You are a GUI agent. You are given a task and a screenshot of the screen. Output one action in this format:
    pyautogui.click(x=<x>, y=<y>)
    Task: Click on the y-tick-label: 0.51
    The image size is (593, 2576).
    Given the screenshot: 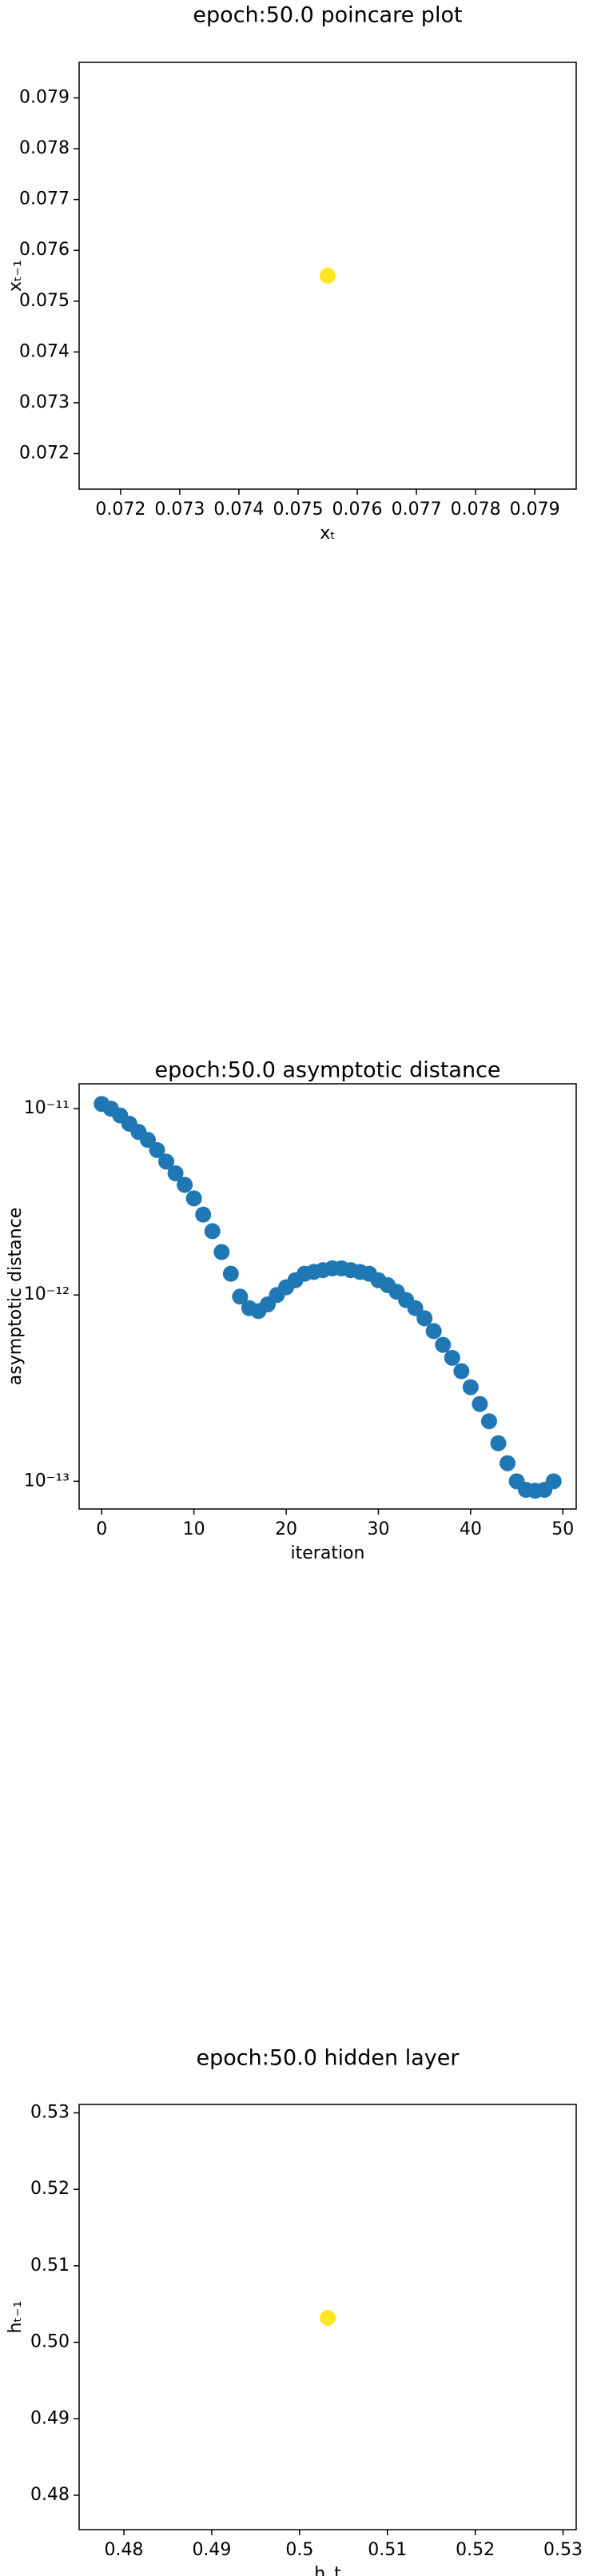 What is the action you would take?
    pyautogui.click(x=50, y=2265)
    